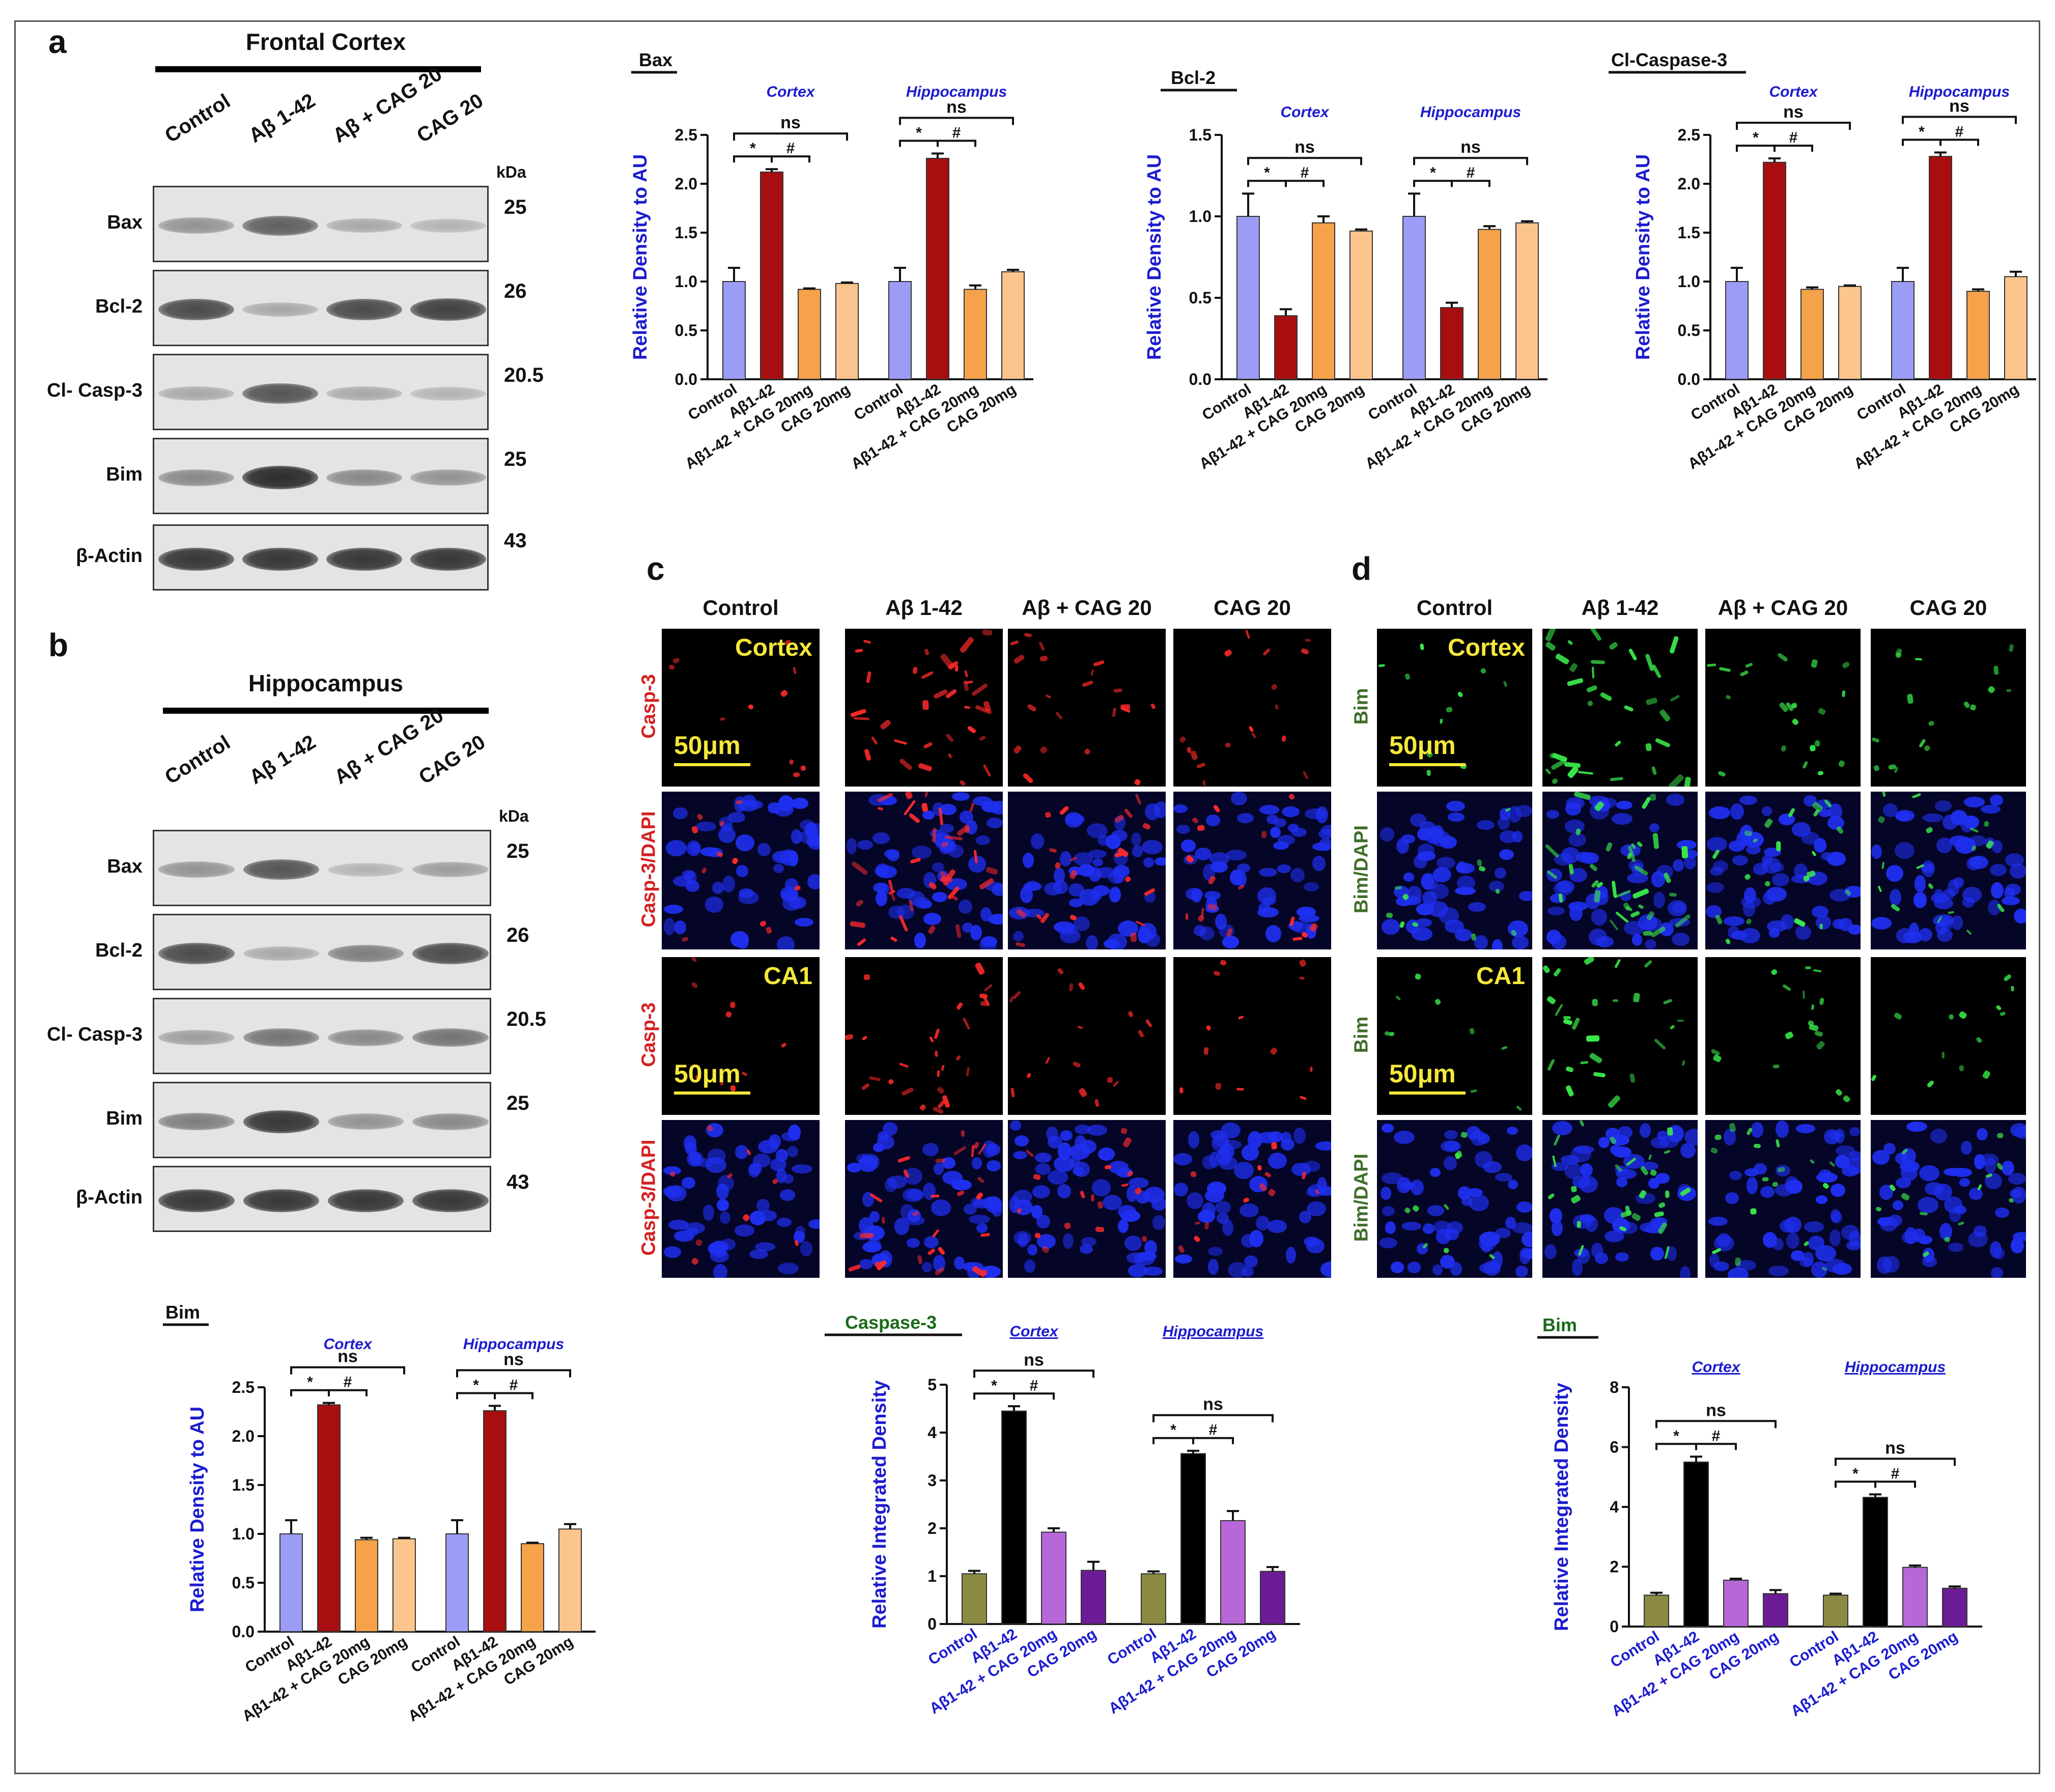 The image size is (2055, 1792). Describe the element at coordinates (1676, 1446) in the screenshot. I see `star-bracket` at that location.